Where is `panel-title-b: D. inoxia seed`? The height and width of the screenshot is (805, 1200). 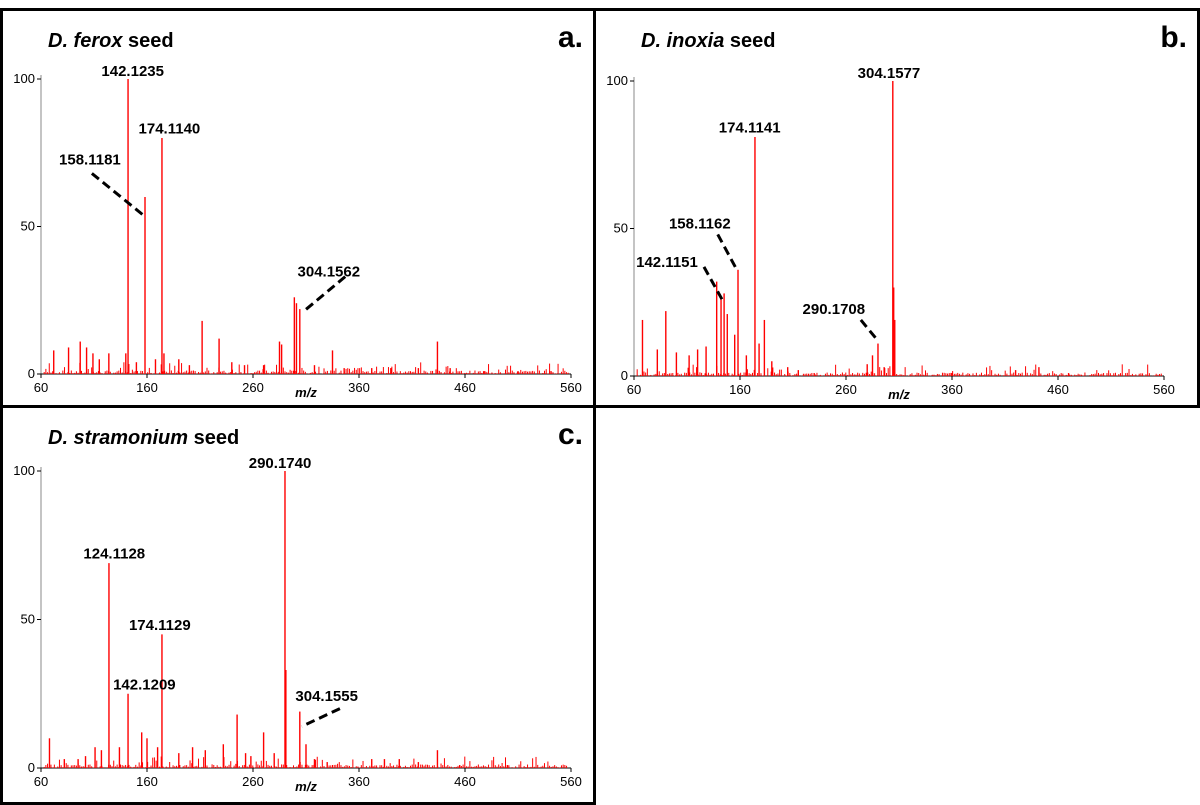 panel-title-b: D. inoxia seed is located at coordinates (708, 41).